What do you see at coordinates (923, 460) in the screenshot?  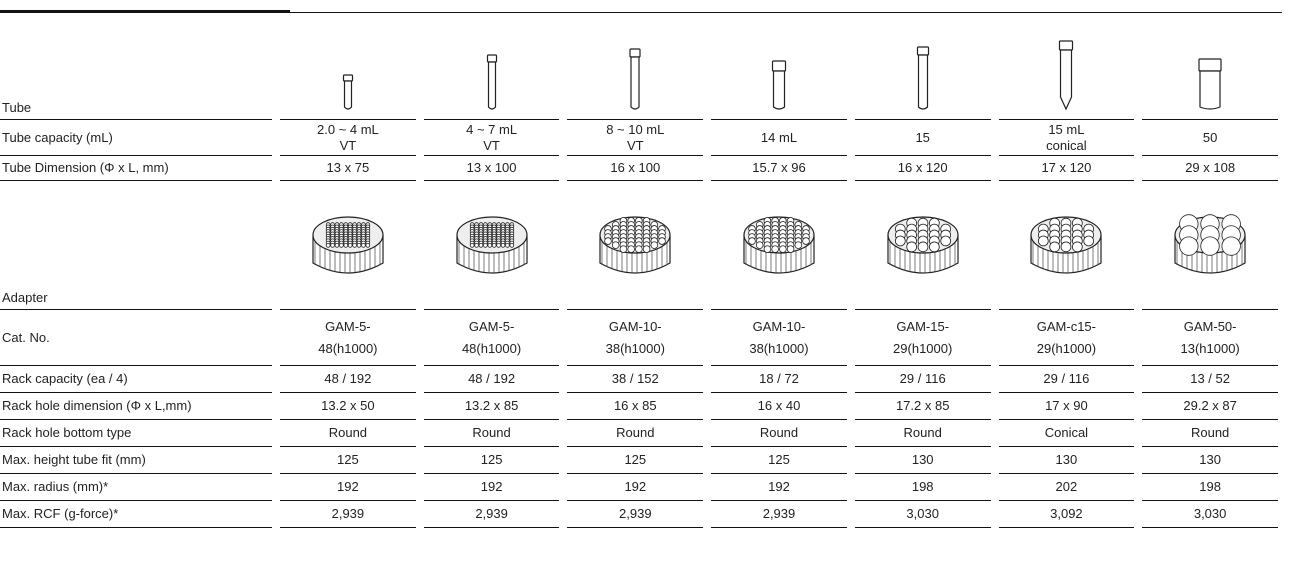 I see `value-cell: 130` at bounding box center [923, 460].